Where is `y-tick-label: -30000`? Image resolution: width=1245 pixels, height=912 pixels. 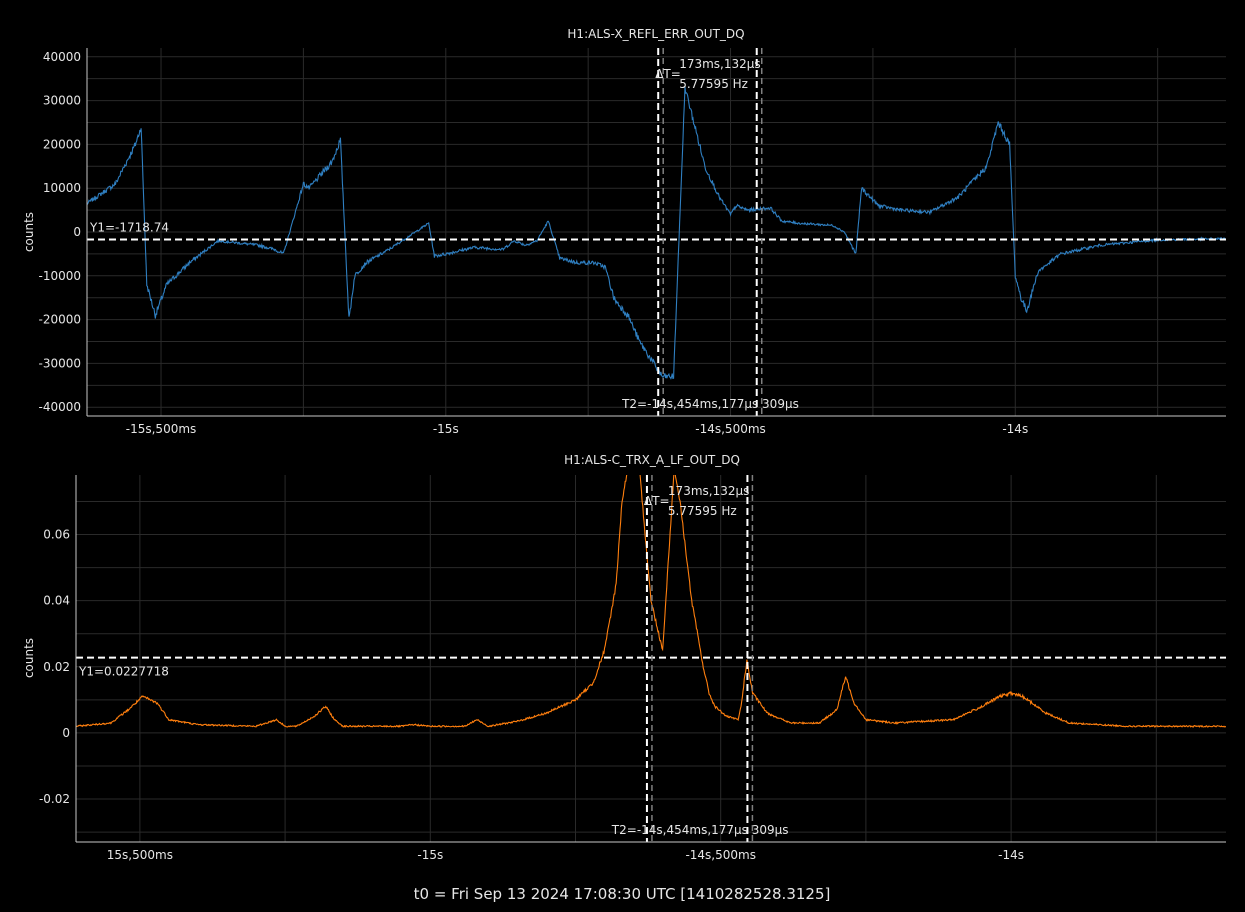
y-tick-label: -30000 is located at coordinates (59, 363).